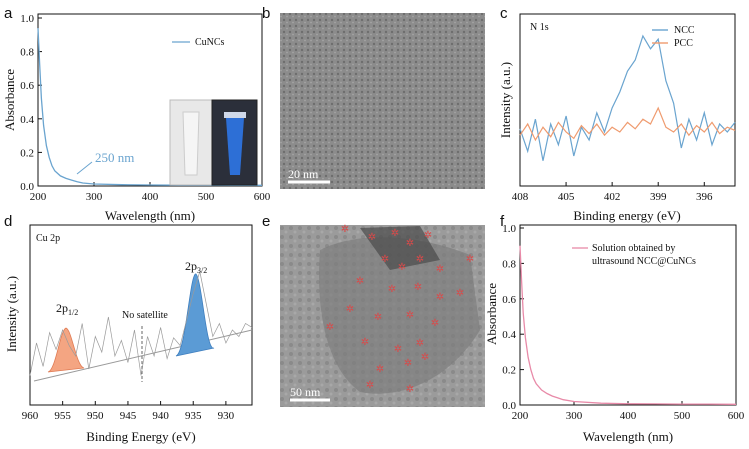  What do you see at coordinates (509, 371) in the screenshot?
I see `panel-f-ytick-label: 0.2` at bounding box center [509, 371].